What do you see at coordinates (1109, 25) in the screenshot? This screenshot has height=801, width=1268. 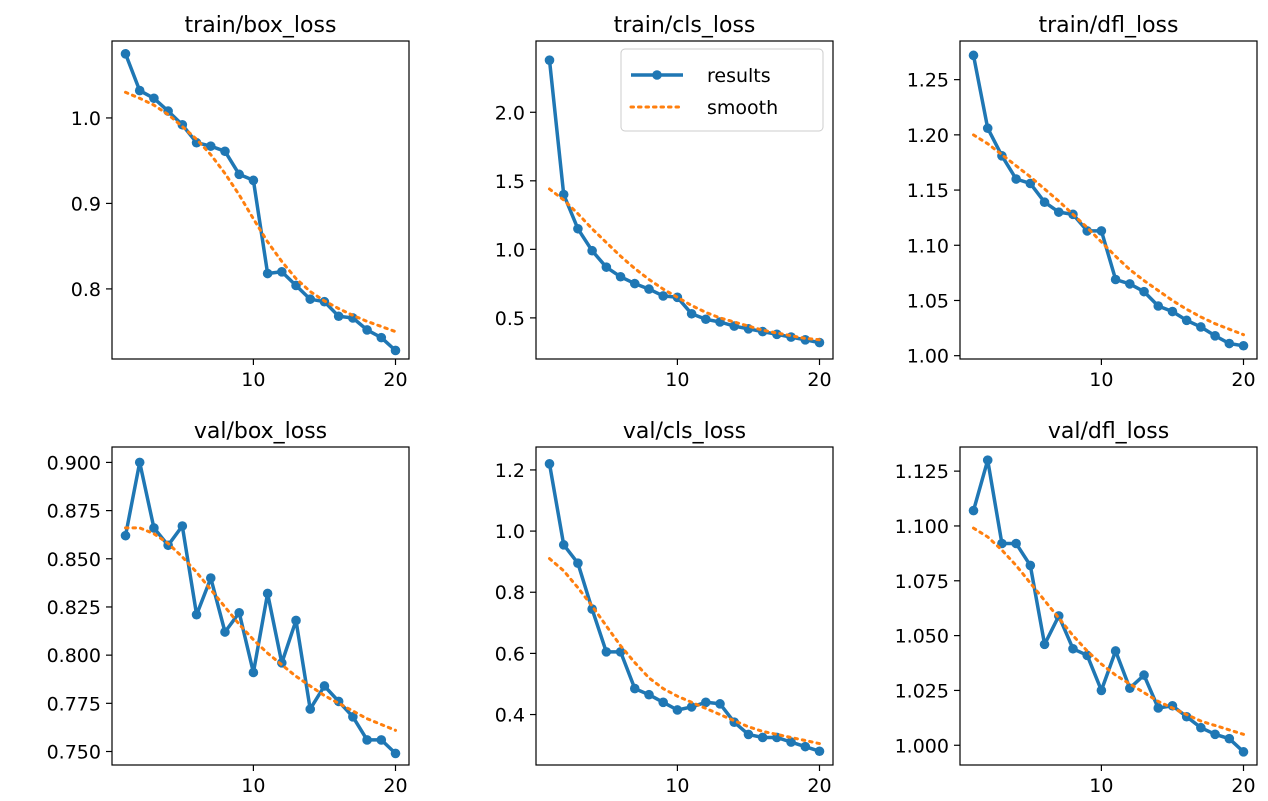 I see `chart-title: train/dfl_loss` at bounding box center [1109, 25].